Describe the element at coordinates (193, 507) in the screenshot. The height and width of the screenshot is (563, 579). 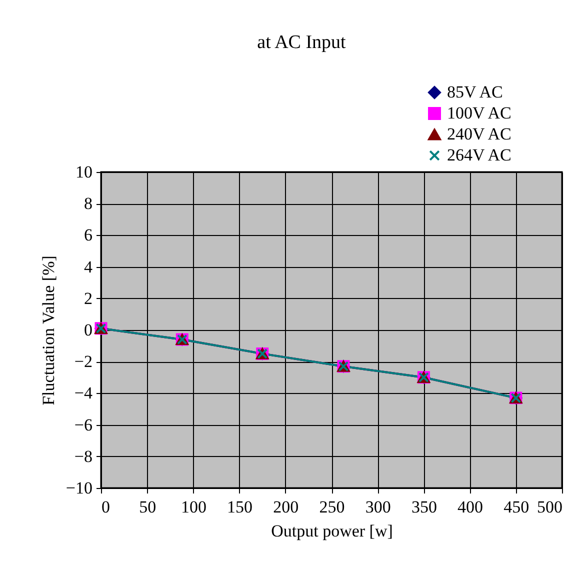
I see `x-tick-label: 100` at that location.